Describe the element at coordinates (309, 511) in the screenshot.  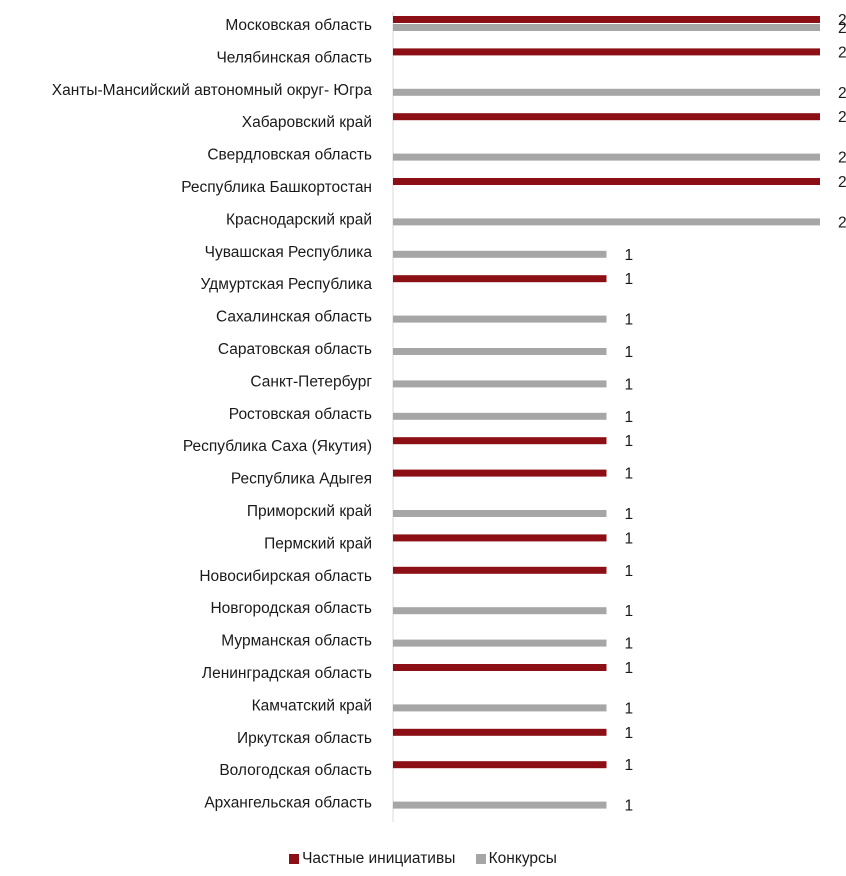
I see `category-label: Приморский край` at that location.